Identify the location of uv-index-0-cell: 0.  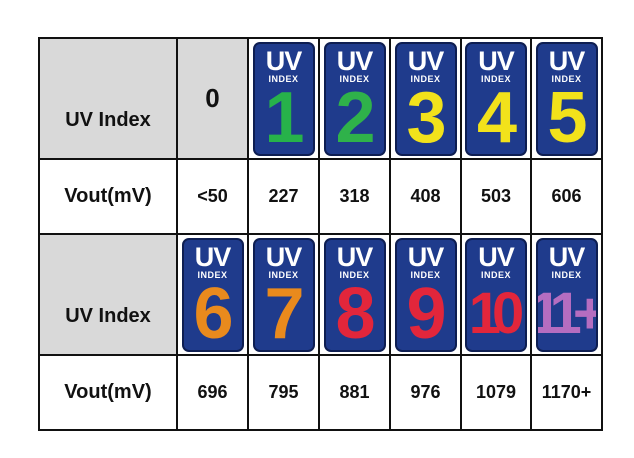
(212, 98).